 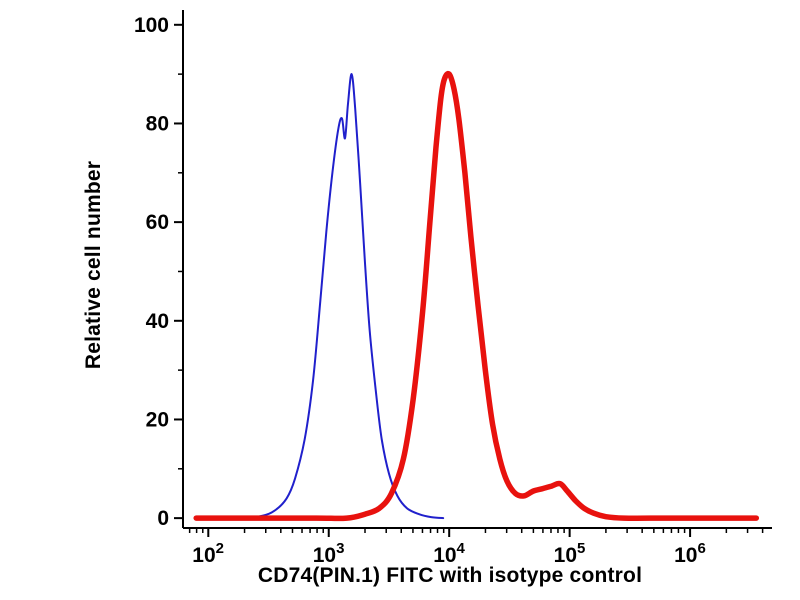 I want to click on x-tick-label: 10⁶, so click(x=690, y=553).